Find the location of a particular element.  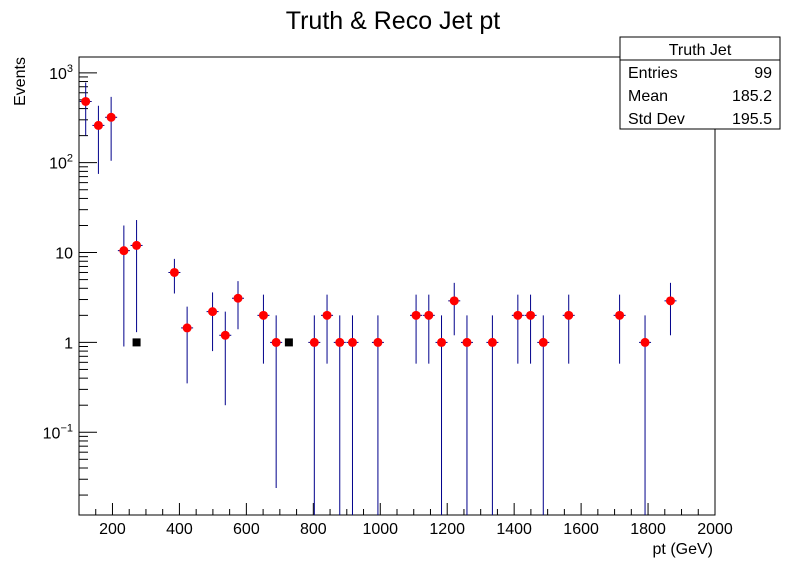

x-tick-label: 600 is located at coordinates (246, 529).